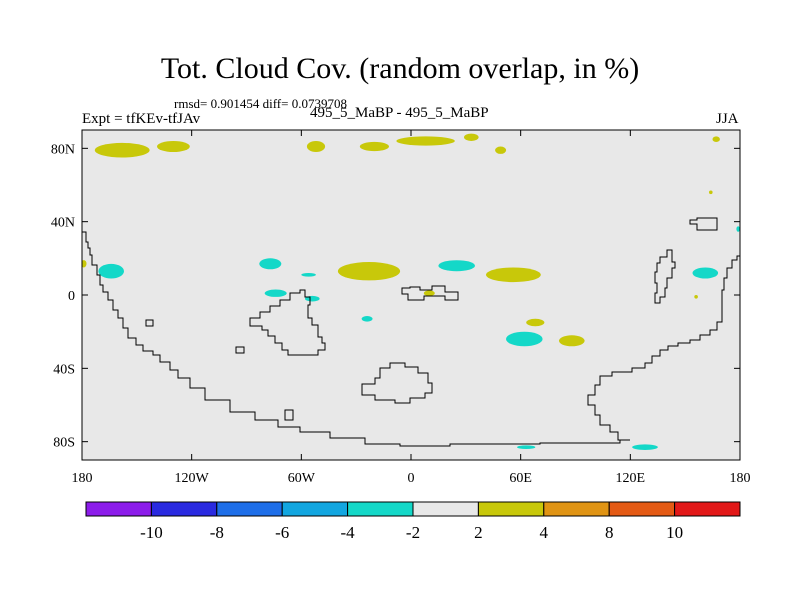 This screenshot has height=600, width=800. Describe the element at coordinates (397, 383) in the screenshot. I see `coastline-antarctic-island` at that location.